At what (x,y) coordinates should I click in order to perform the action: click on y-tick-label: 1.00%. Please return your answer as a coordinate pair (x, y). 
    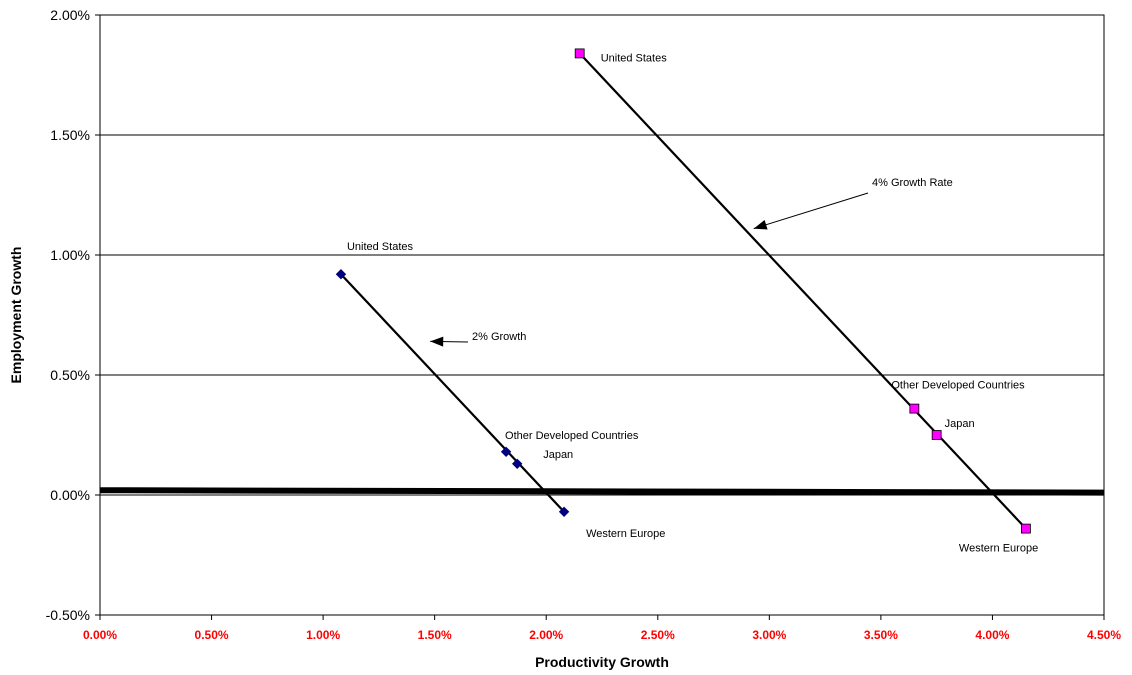
    Looking at the image, I should click on (70, 255).